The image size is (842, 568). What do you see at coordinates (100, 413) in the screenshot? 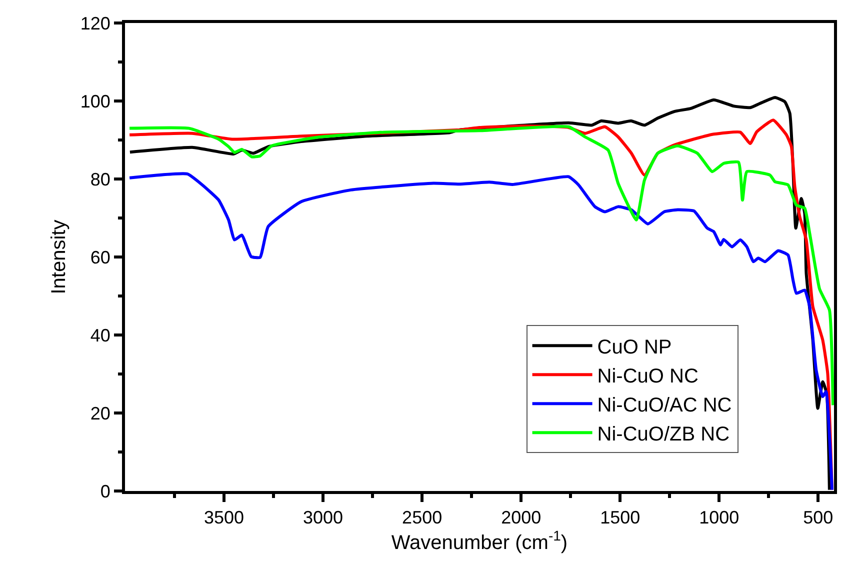
I see `y-tick-label: 20` at bounding box center [100, 413].